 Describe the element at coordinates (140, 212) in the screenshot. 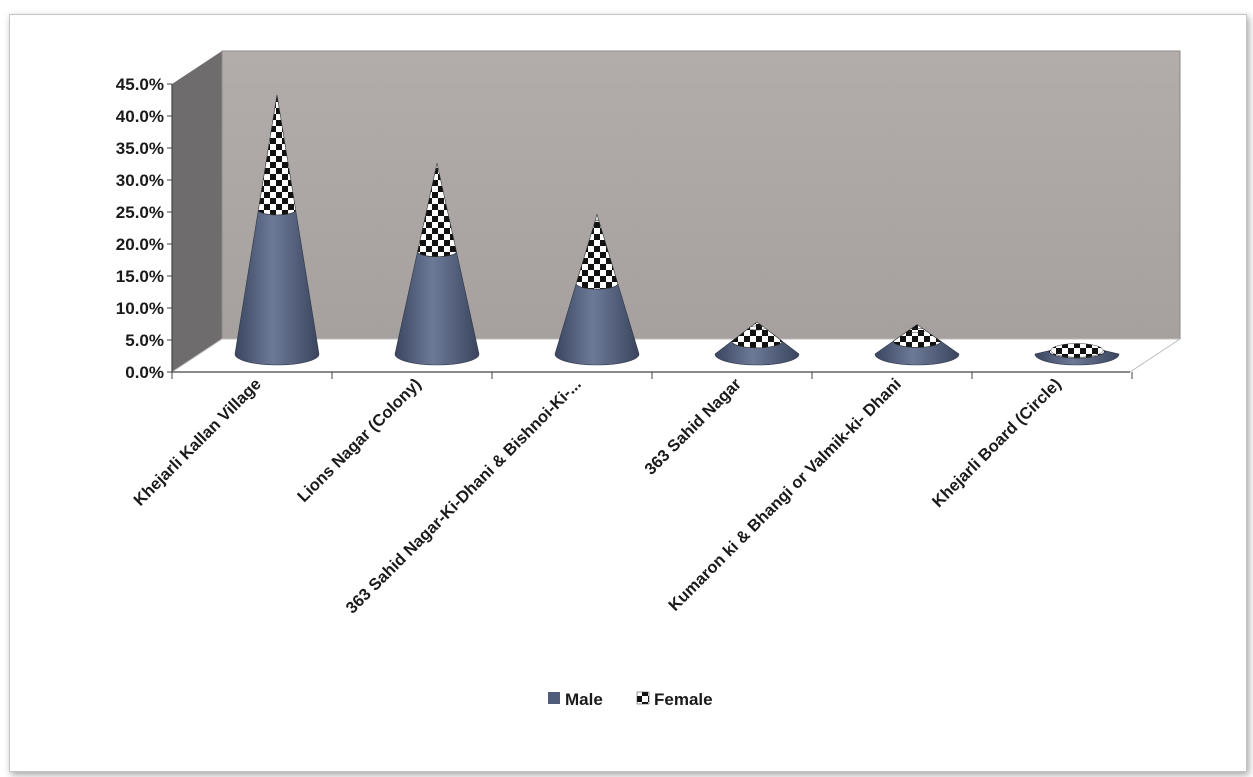

I see `y-tick-label: 25.0%` at that location.